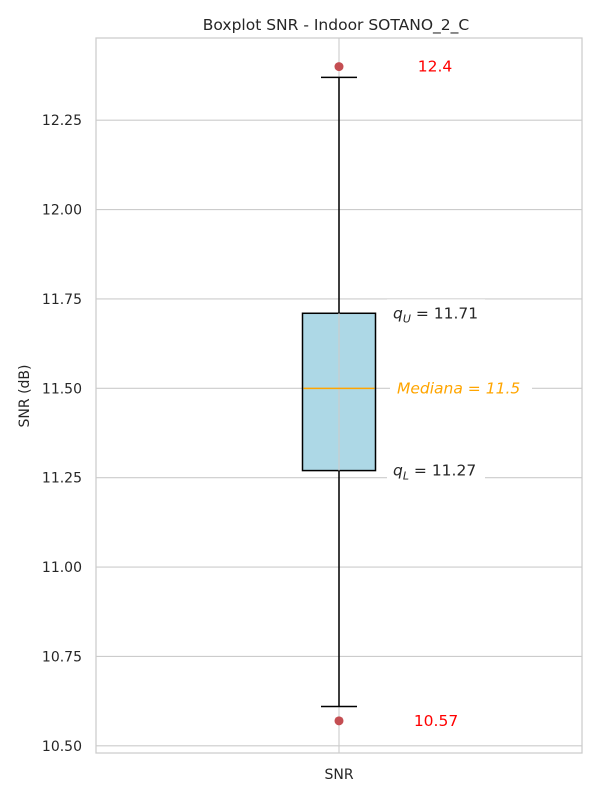 The height and width of the screenshot is (800, 600). Describe the element at coordinates (25, 396) in the screenshot. I see `y-axis-title: SNR (dB)` at that location.